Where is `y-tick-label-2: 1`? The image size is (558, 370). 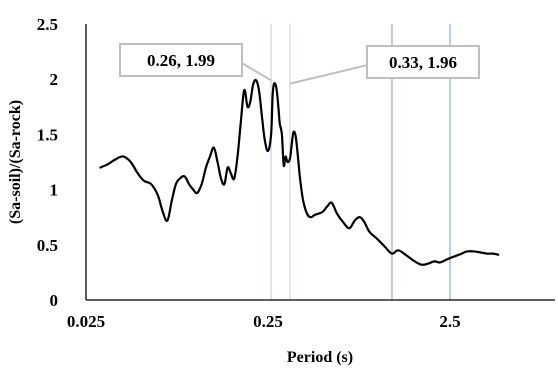
y-tick-label-2: 1 is located at coordinates (54, 190).